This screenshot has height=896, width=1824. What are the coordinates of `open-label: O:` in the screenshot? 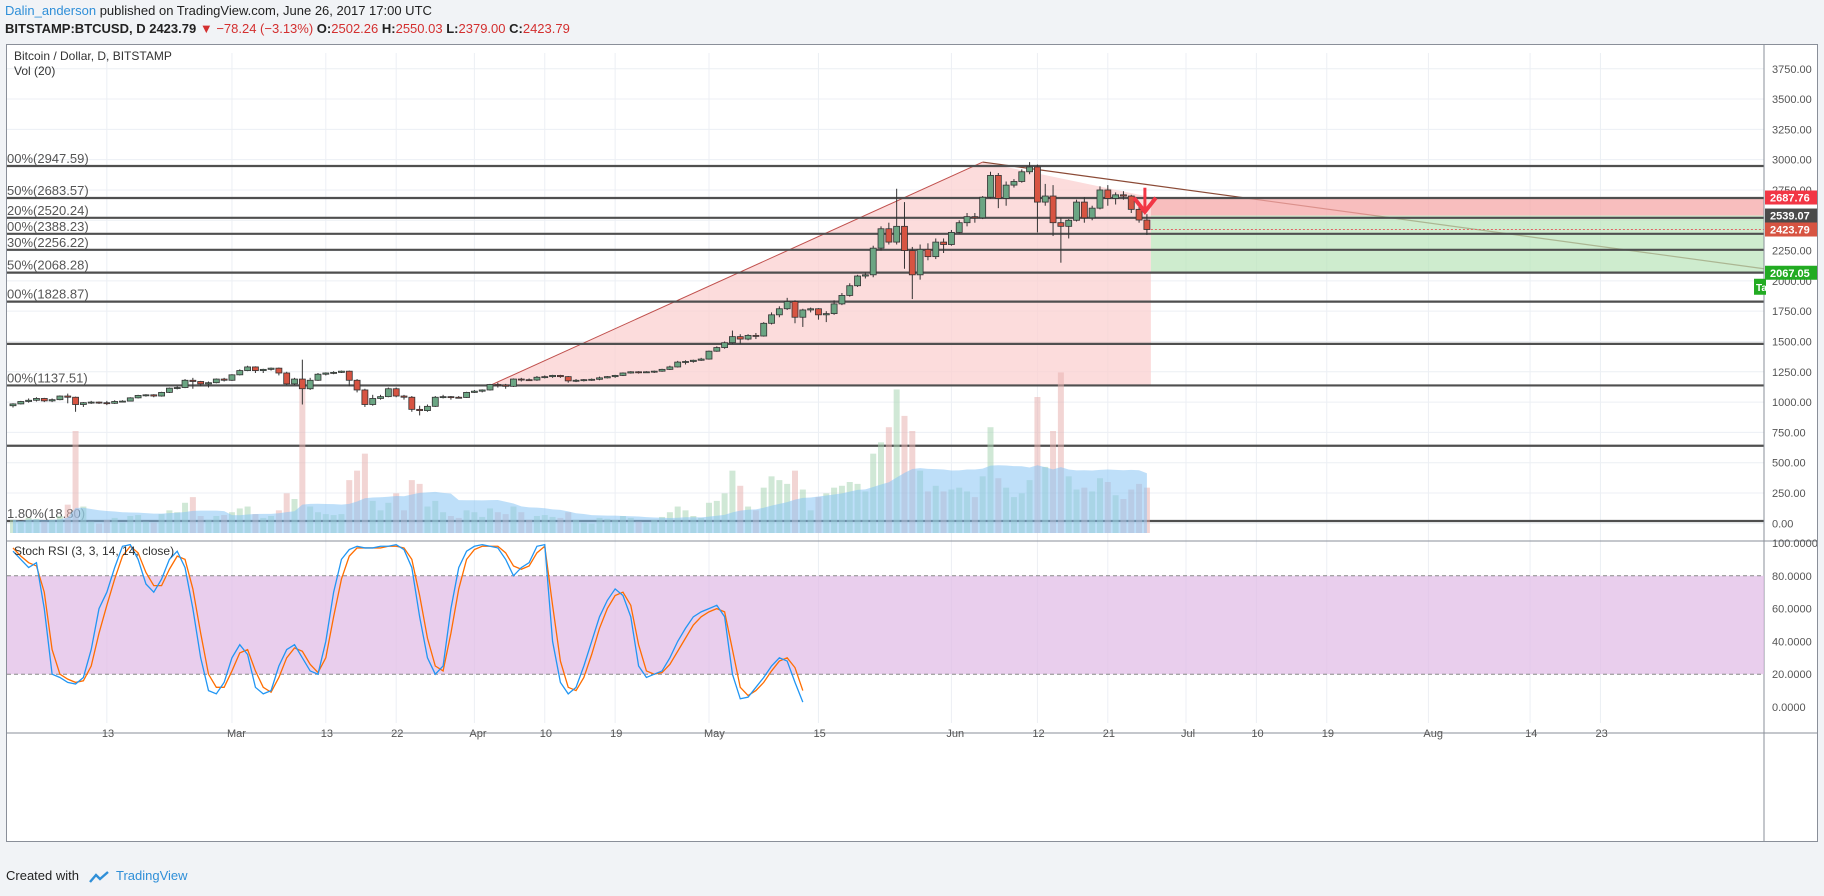 It's located at (324, 28).